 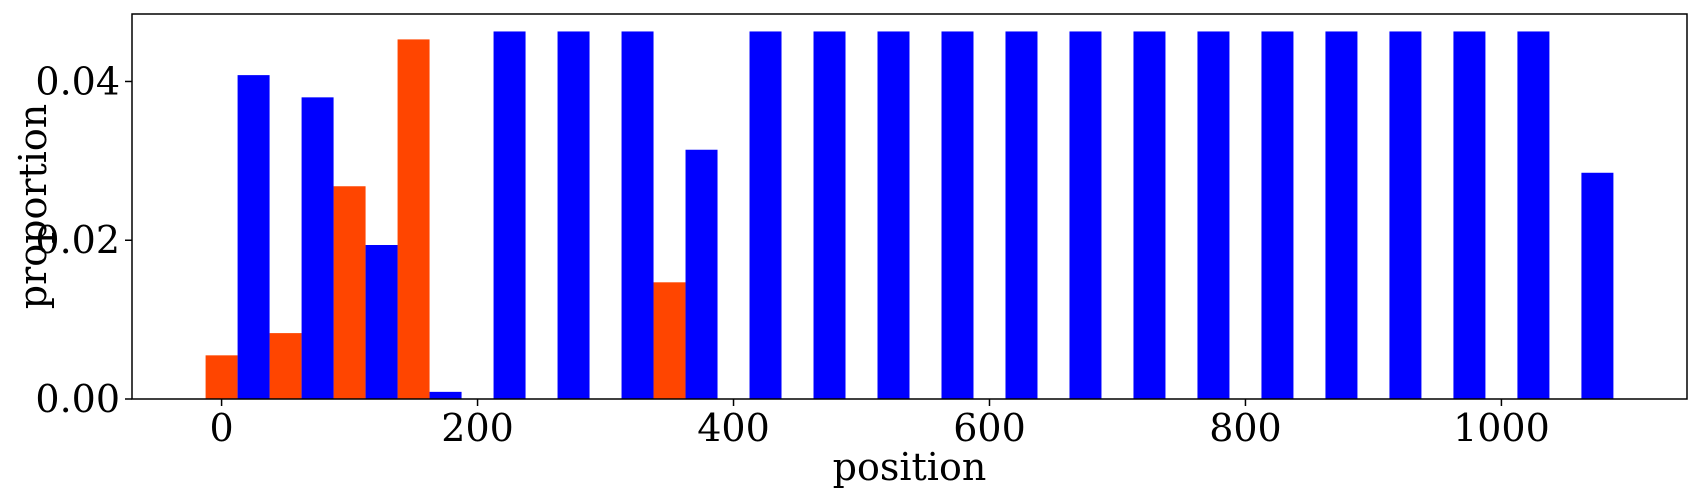 What do you see at coordinates (910, 467) in the screenshot?
I see `x-axis-label: position` at bounding box center [910, 467].